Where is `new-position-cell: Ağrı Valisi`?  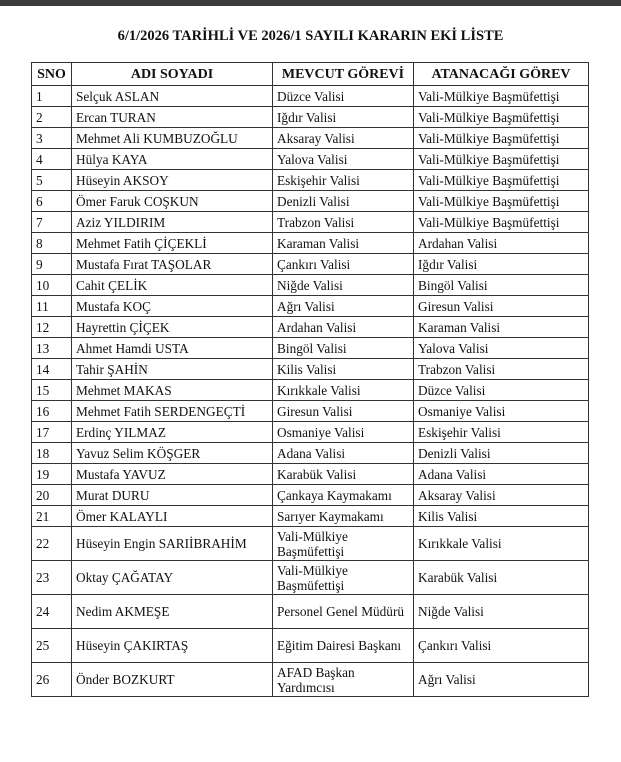
new-position-cell: Ağrı Valisi is located at coordinates (501, 679).